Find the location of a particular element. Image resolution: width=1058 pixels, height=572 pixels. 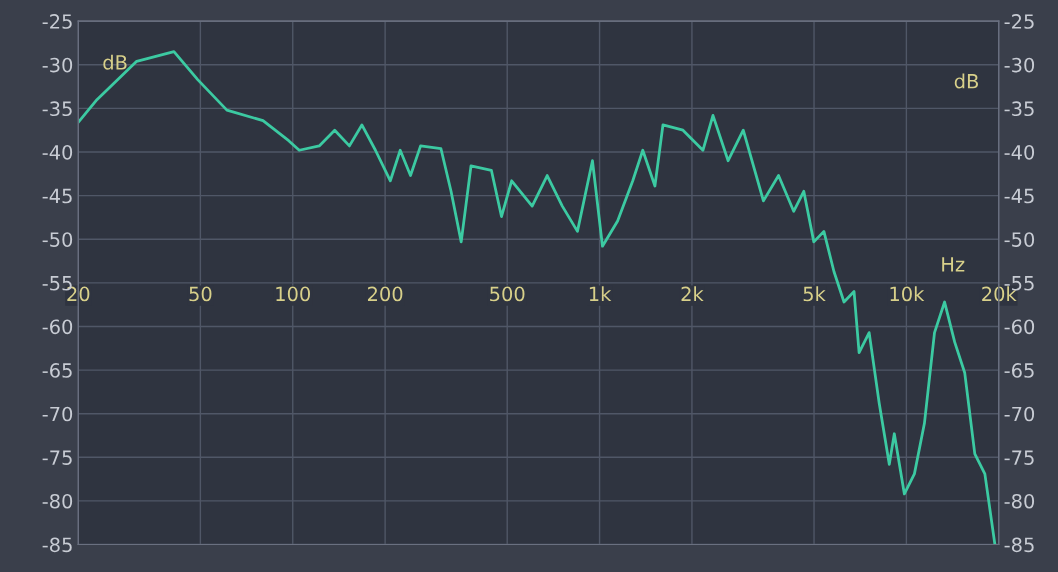

x-tick-label: 50 is located at coordinates (200, 294).